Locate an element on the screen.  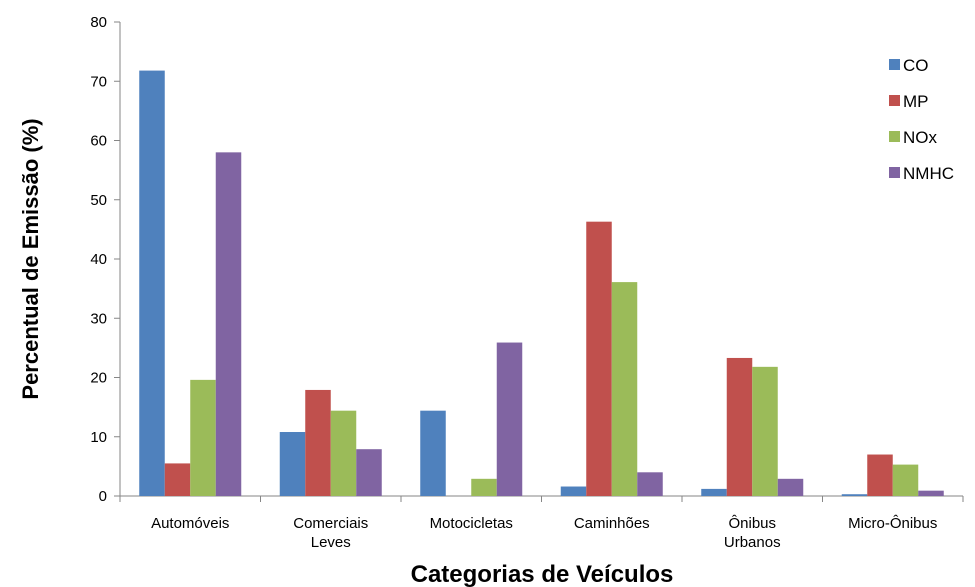
legend-swatch-nox is located at coordinates (894, 136).